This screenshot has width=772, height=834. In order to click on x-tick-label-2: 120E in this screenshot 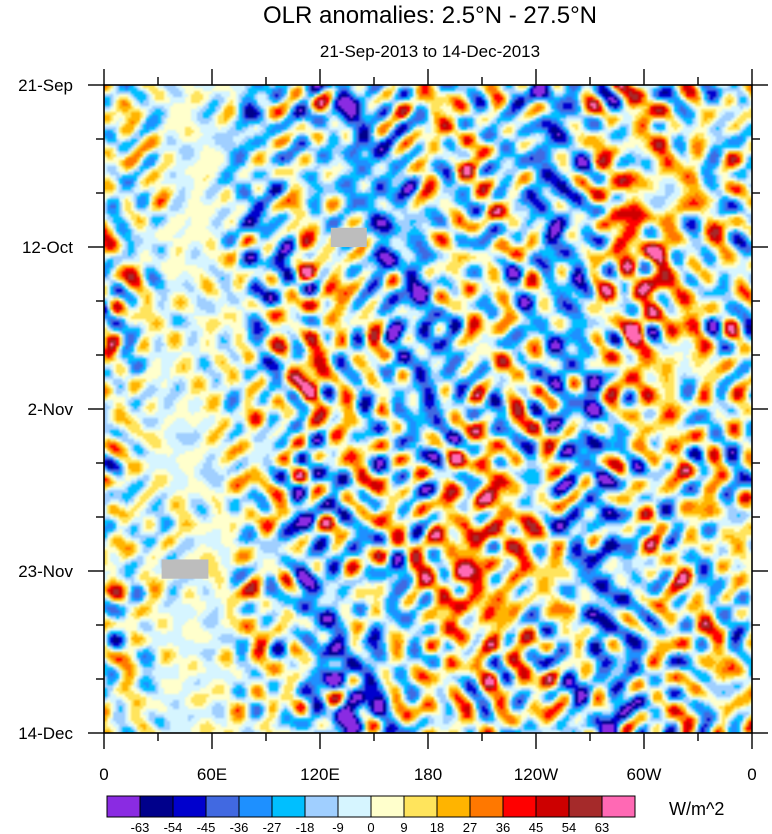, I will do `click(320, 774)`.